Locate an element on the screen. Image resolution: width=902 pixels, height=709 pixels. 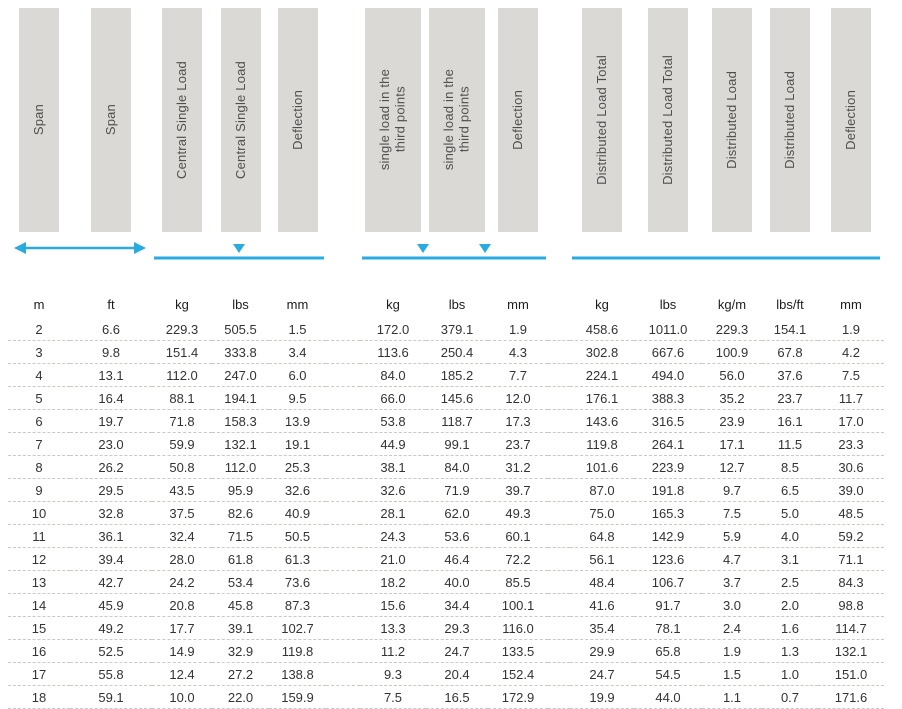
table-cell: 26.2 is located at coordinates (111, 467).